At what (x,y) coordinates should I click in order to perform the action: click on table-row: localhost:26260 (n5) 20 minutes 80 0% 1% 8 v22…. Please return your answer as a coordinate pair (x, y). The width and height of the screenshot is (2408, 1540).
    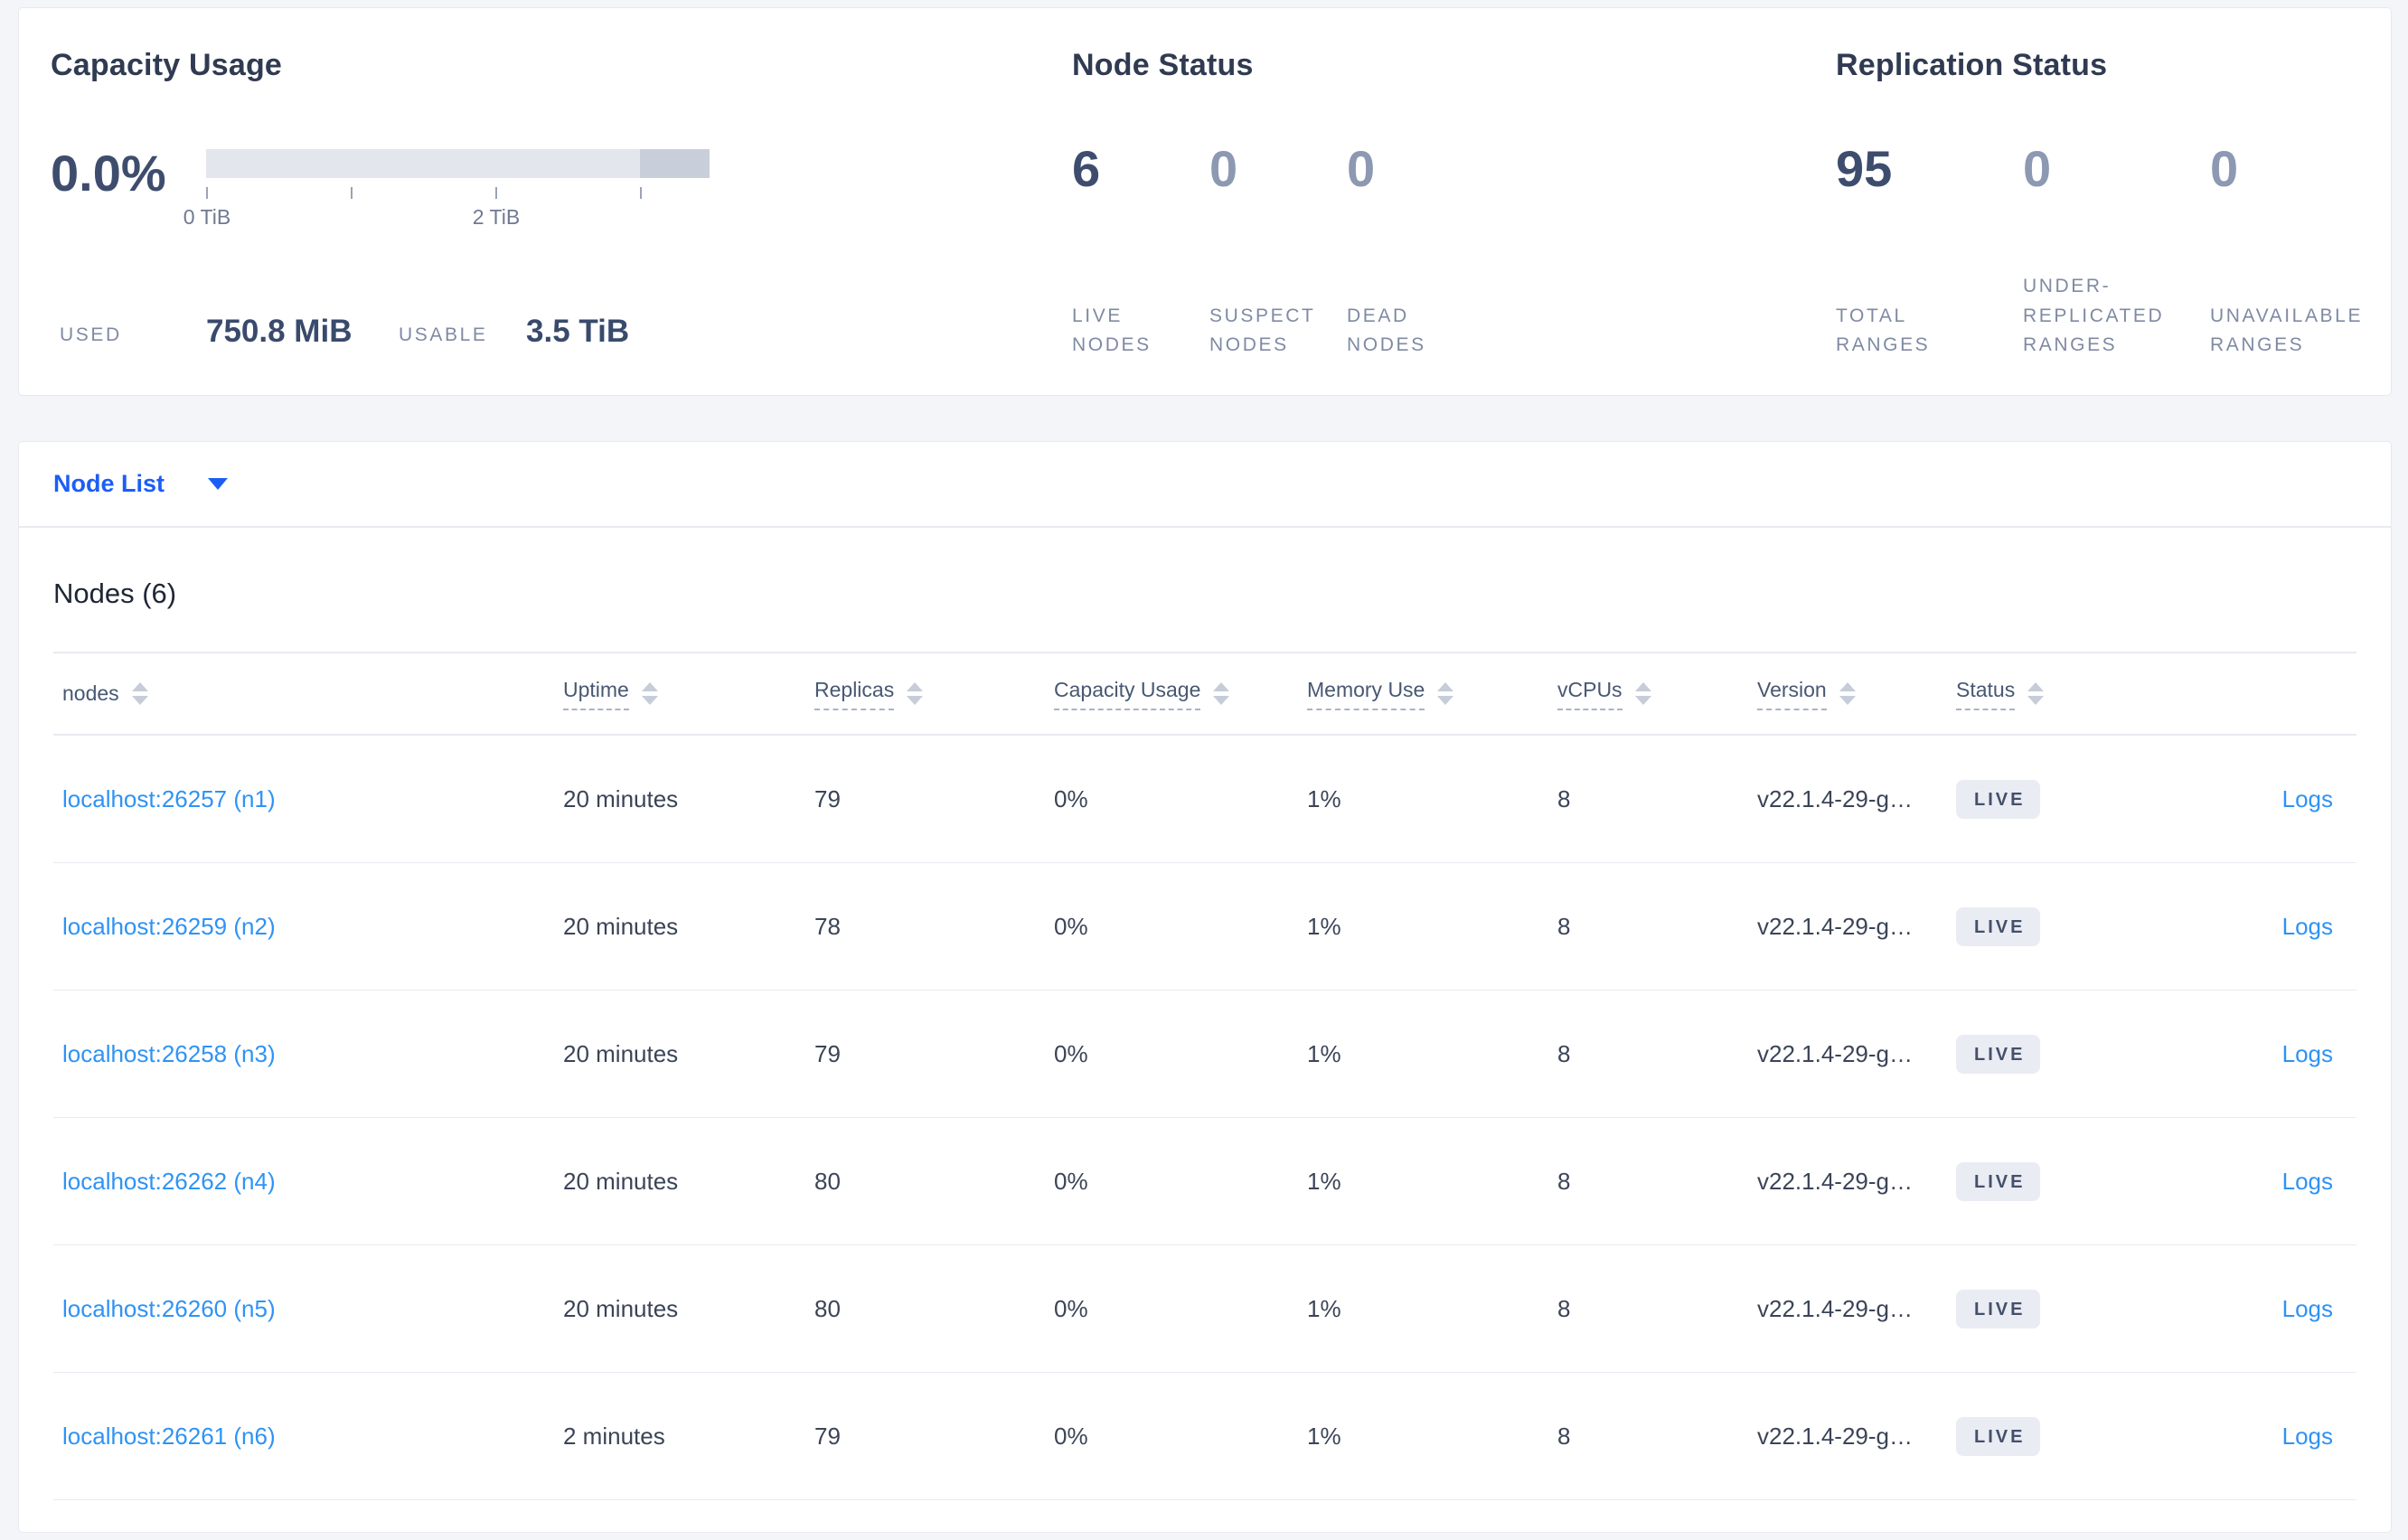
    Looking at the image, I should click on (1204, 1309).